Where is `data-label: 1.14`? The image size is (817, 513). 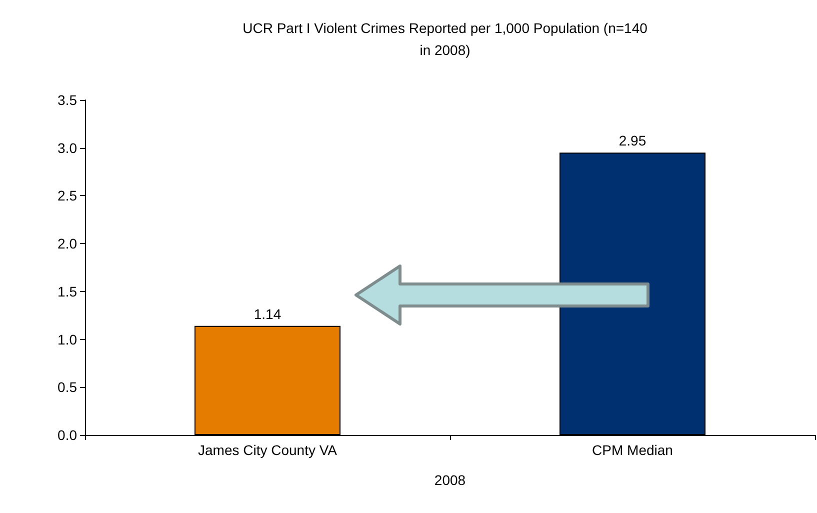
data-label: 1.14 is located at coordinates (268, 314).